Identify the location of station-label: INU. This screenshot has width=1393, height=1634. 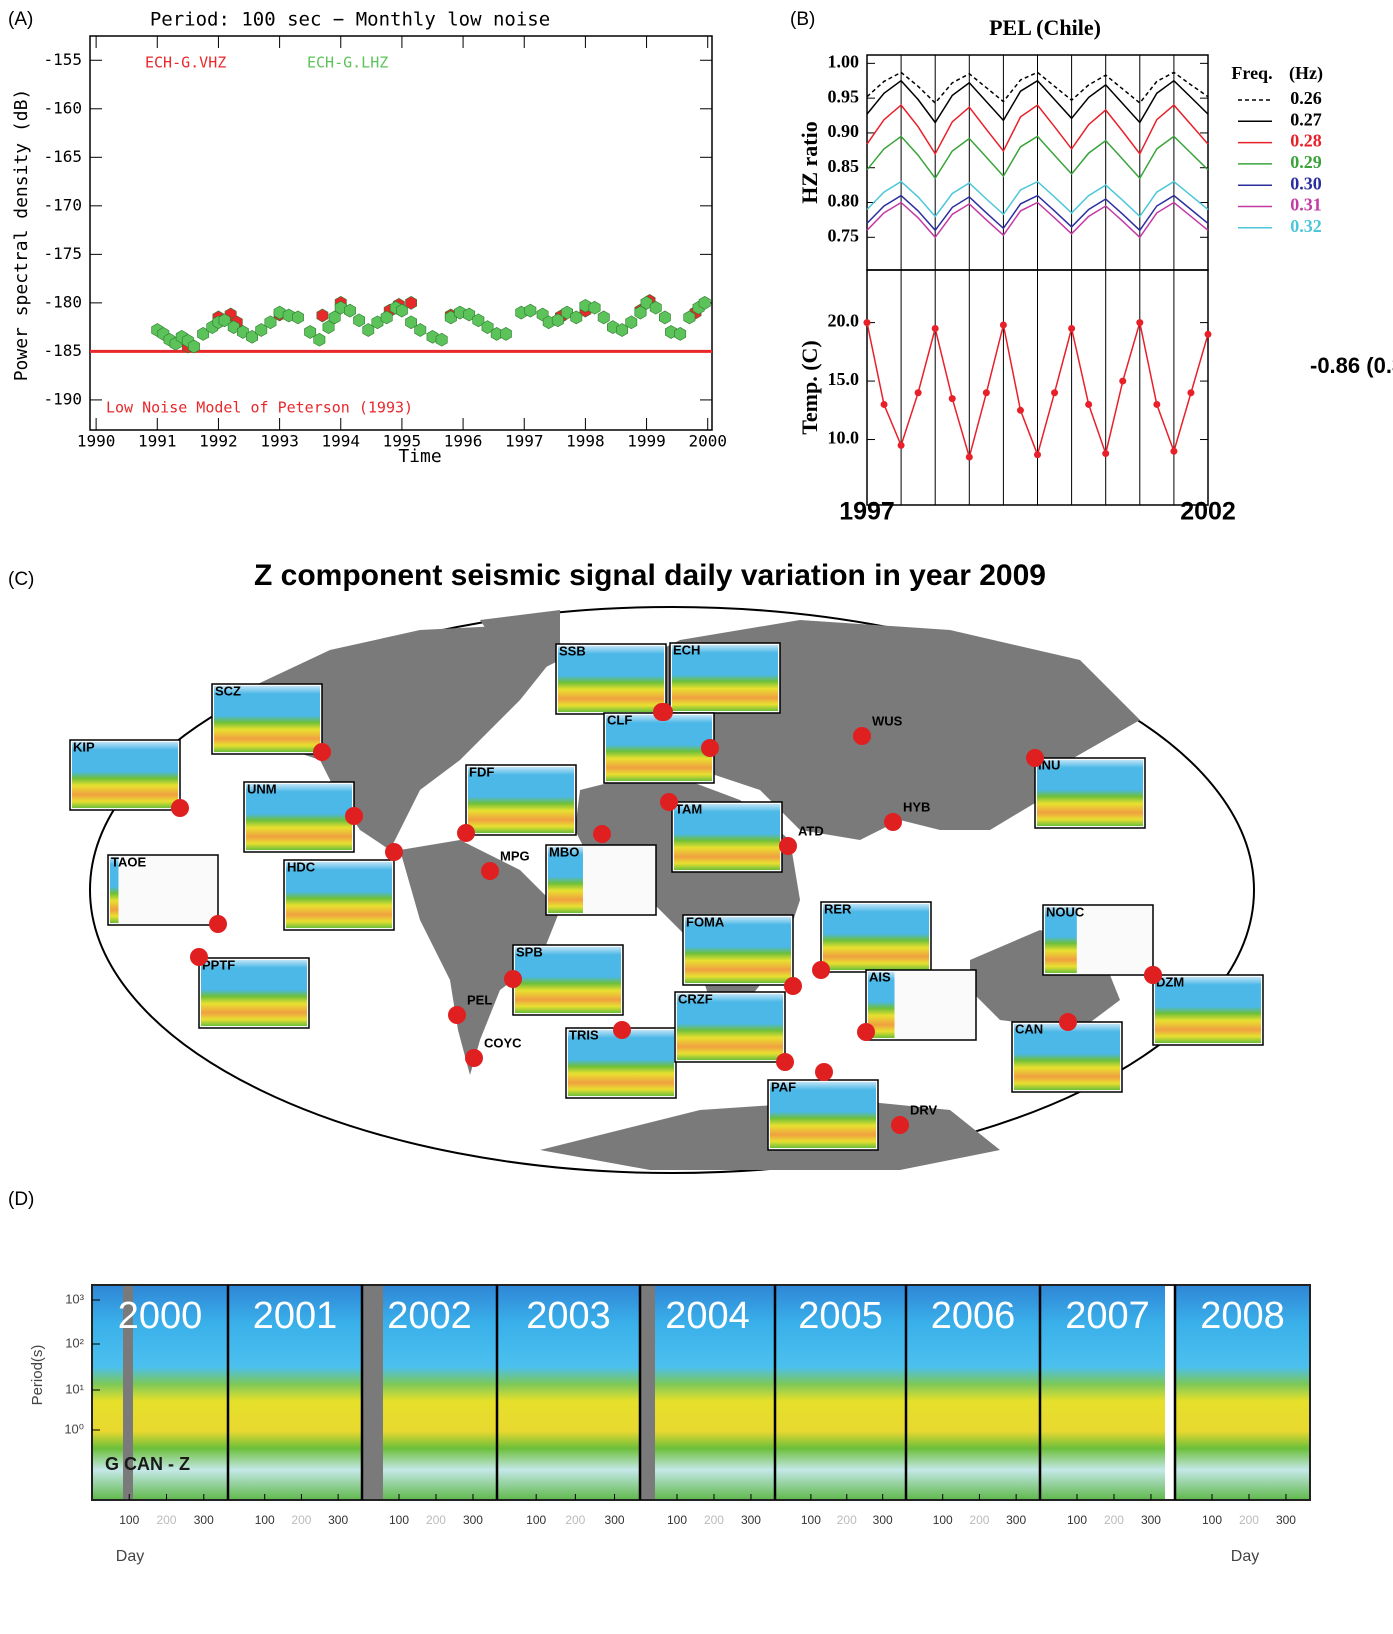
(1049, 764).